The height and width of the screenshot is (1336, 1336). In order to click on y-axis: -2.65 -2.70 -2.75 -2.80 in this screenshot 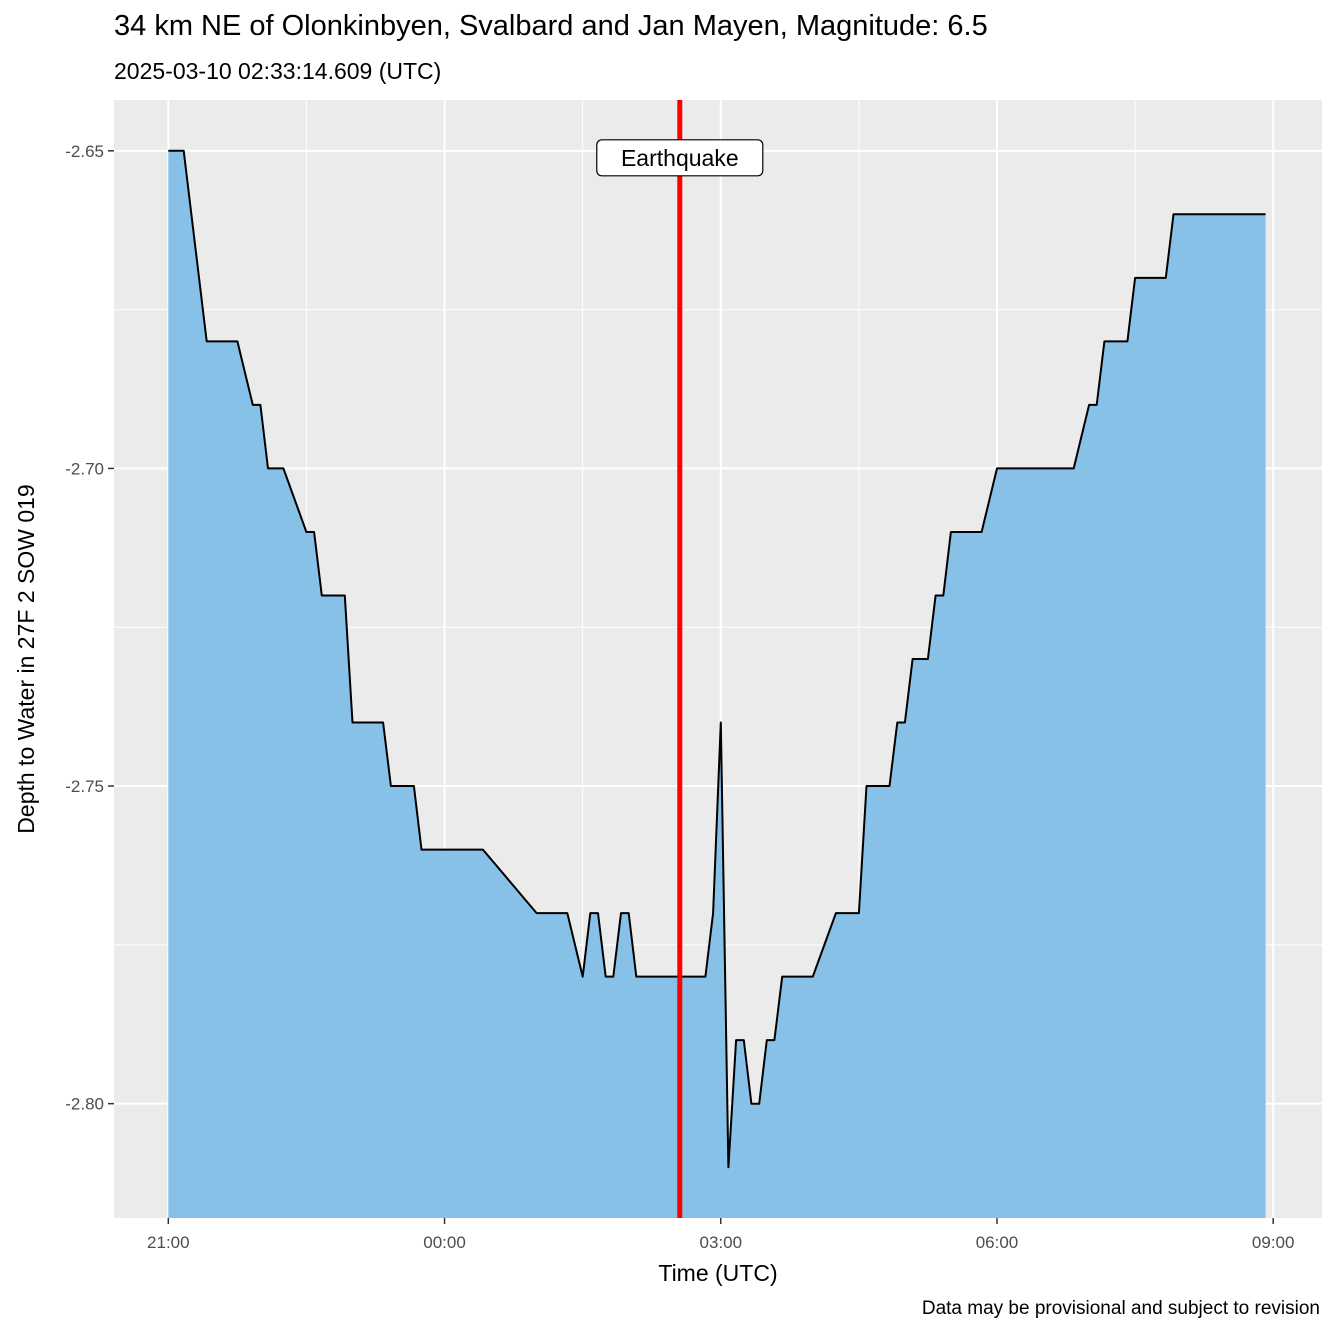, I will do `click(89, 628)`.